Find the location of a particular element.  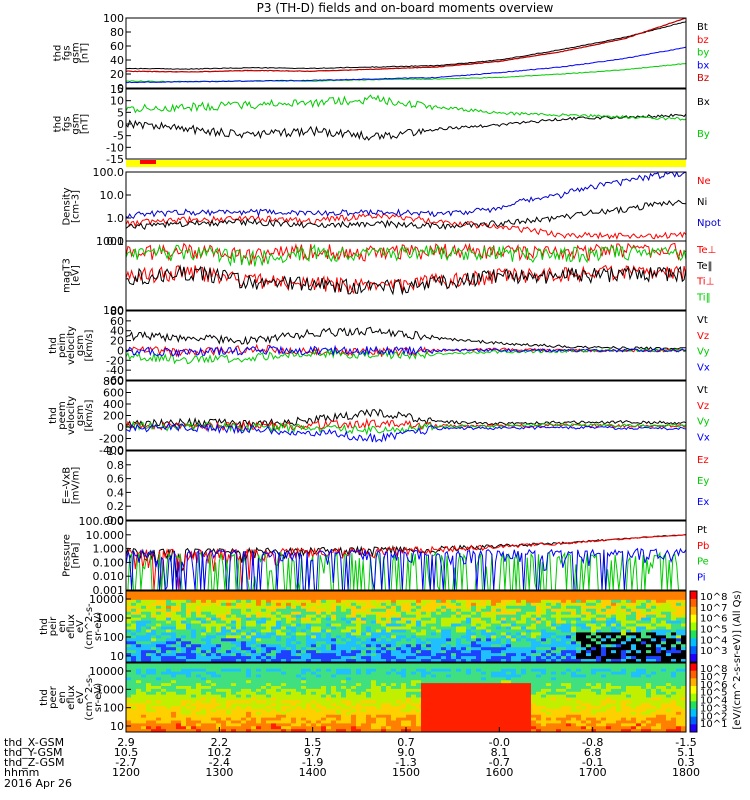

y-tick-label: -60 is located at coordinates (115, 380).